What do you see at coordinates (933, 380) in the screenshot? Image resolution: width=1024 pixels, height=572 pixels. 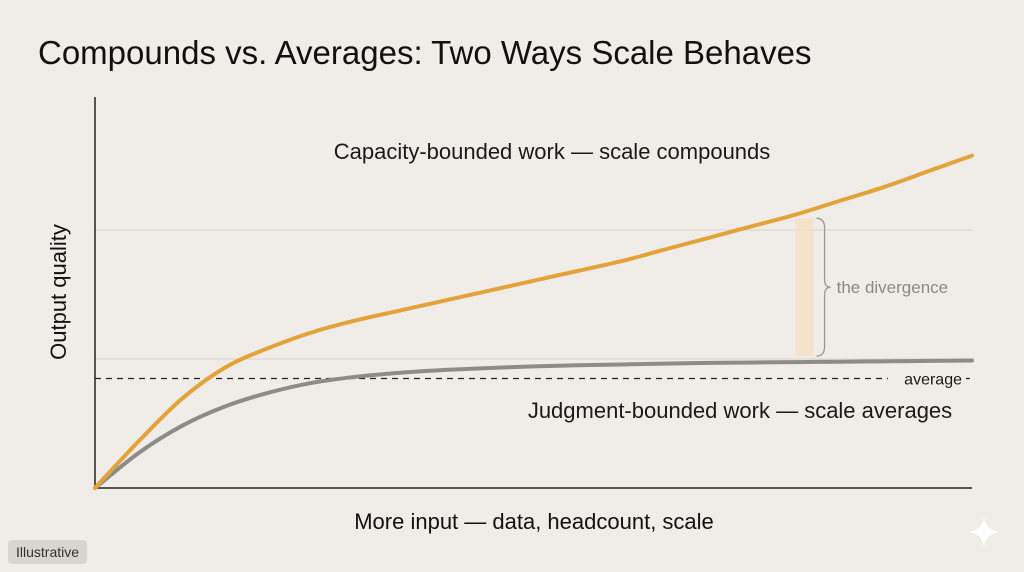 I see `average-label: average` at bounding box center [933, 380].